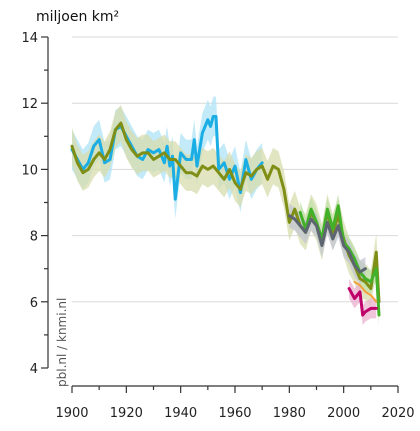 This screenshot has width=420, height=431. I want to click on series-line-orange, so click(365, 291).